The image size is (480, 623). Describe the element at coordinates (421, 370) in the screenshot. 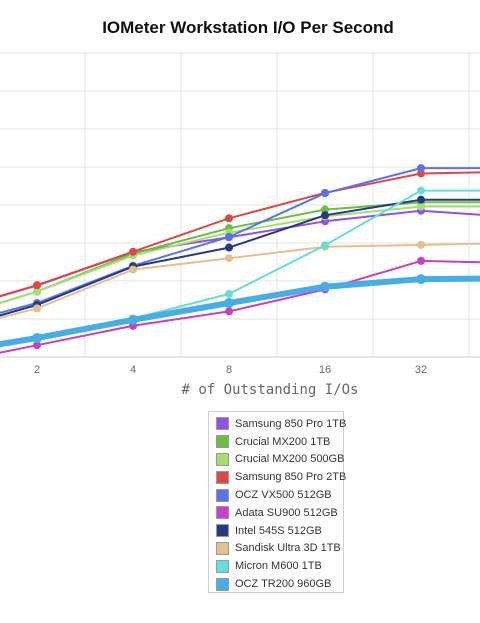

I see `x-tick-label: 32` at that location.